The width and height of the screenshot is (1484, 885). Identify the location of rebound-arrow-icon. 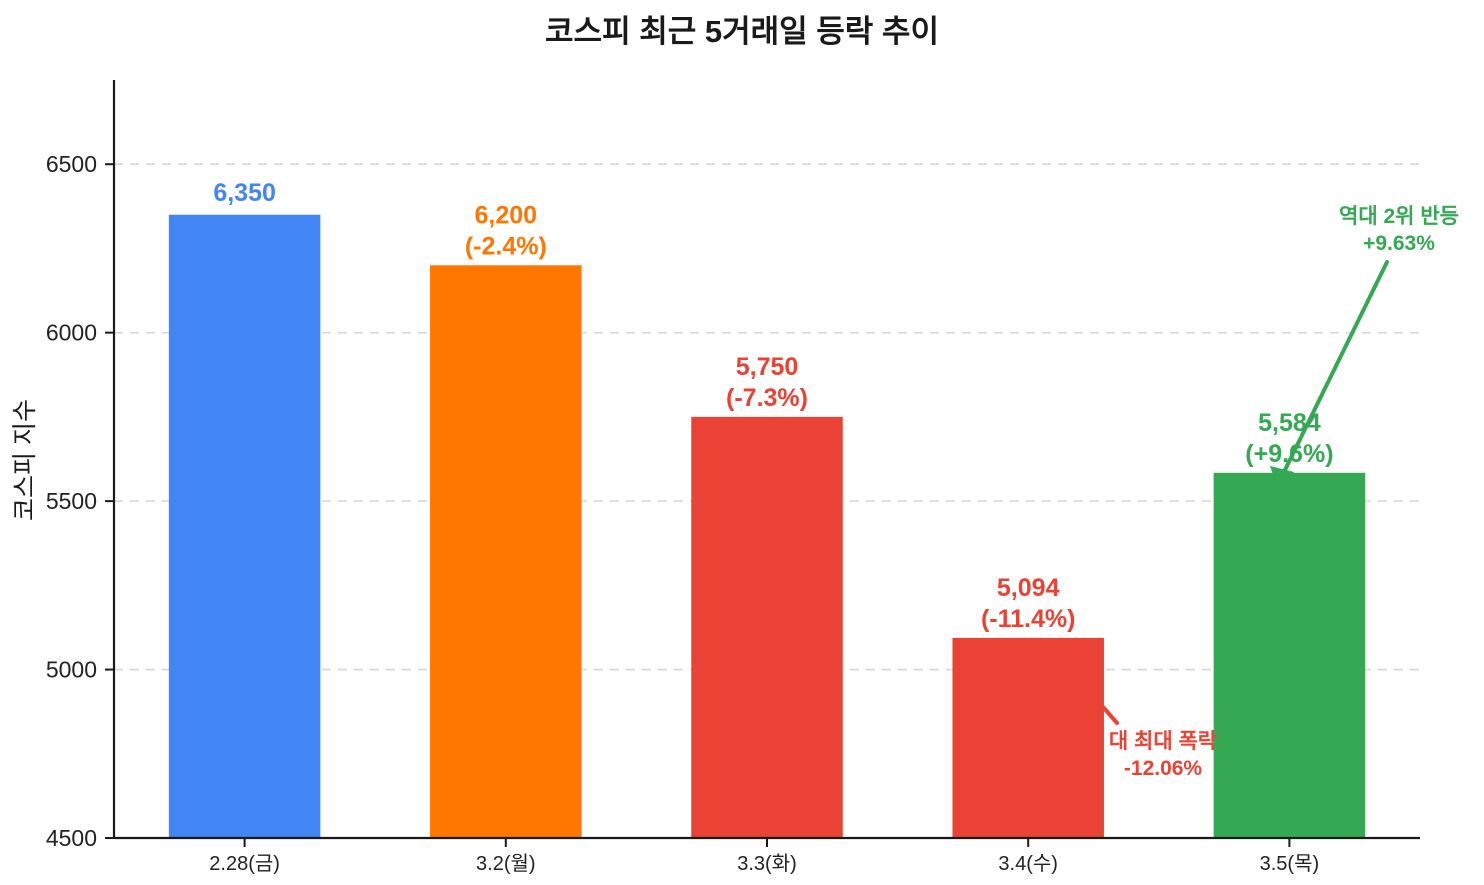
(1335, 368).